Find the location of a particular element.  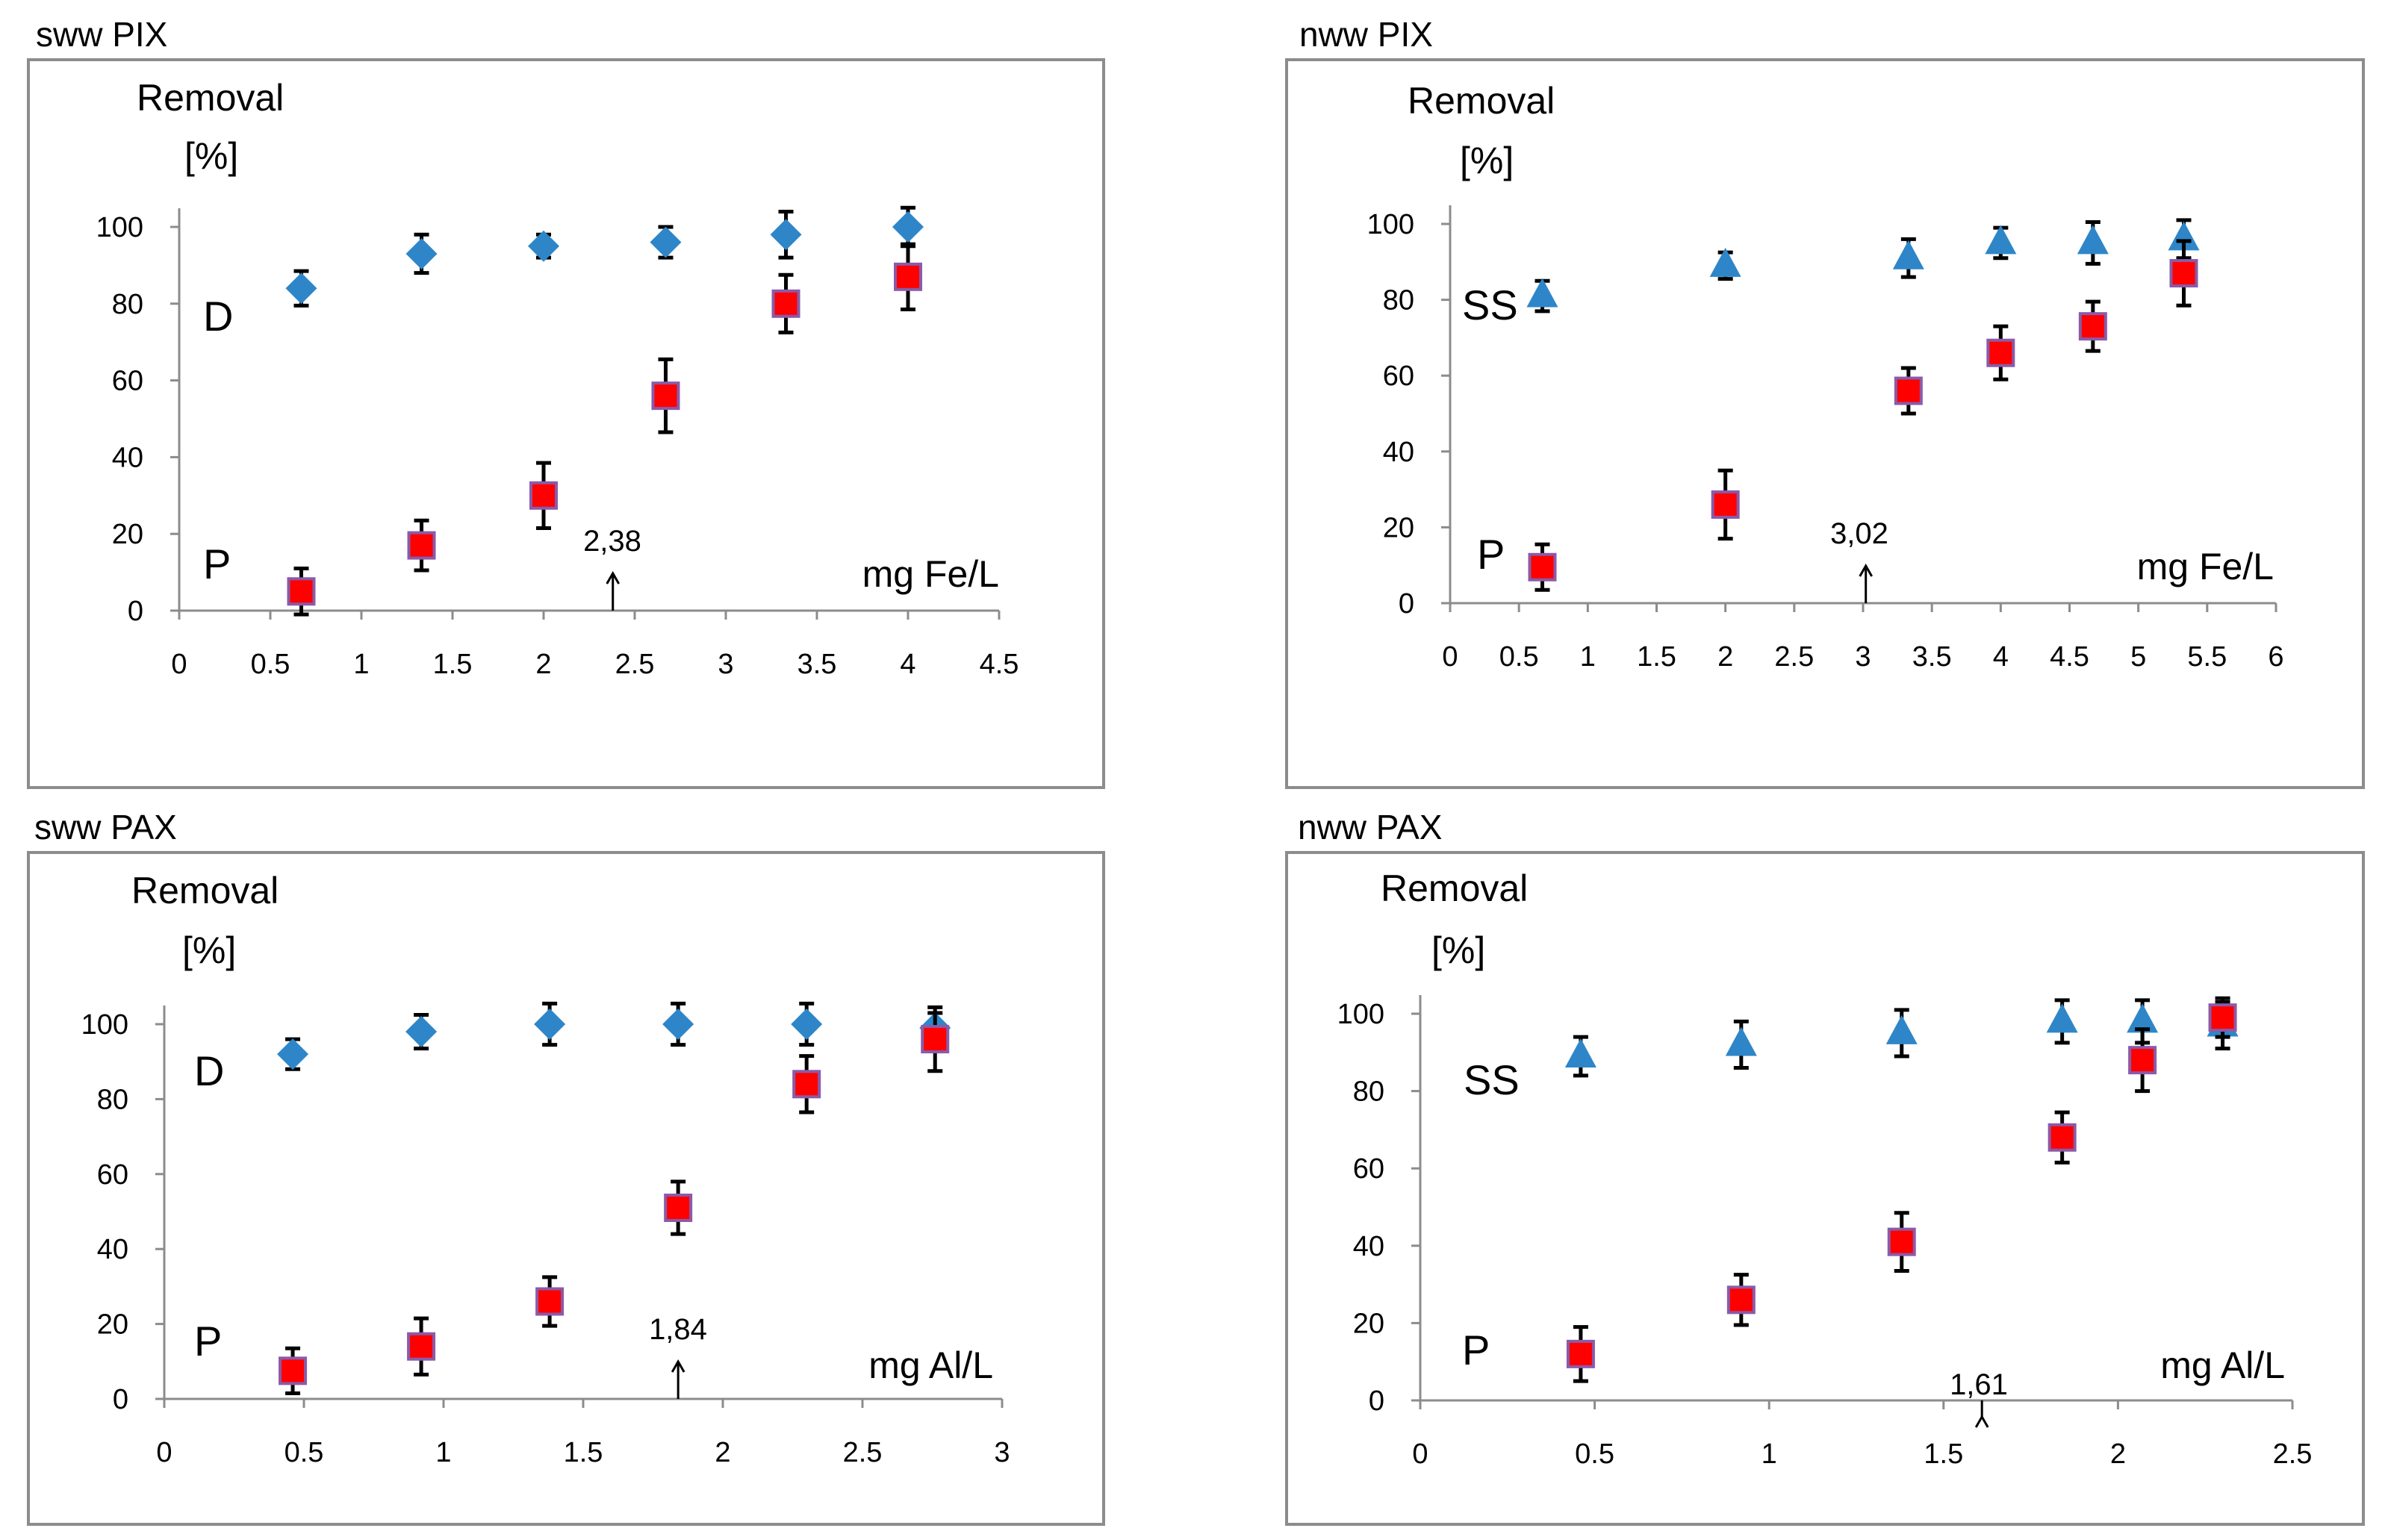

x-tick-label: 5 is located at coordinates (2138, 657).